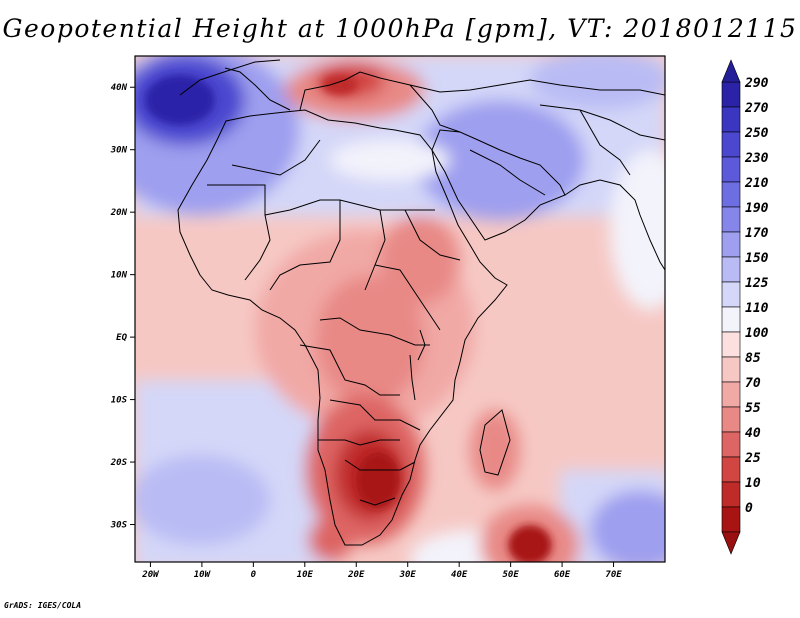 The width and height of the screenshot is (800, 618). What do you see at coordinates (757, 283) in the screenshot?
I see `colorbar-level-label: 125` at bounding box center [757, 283].